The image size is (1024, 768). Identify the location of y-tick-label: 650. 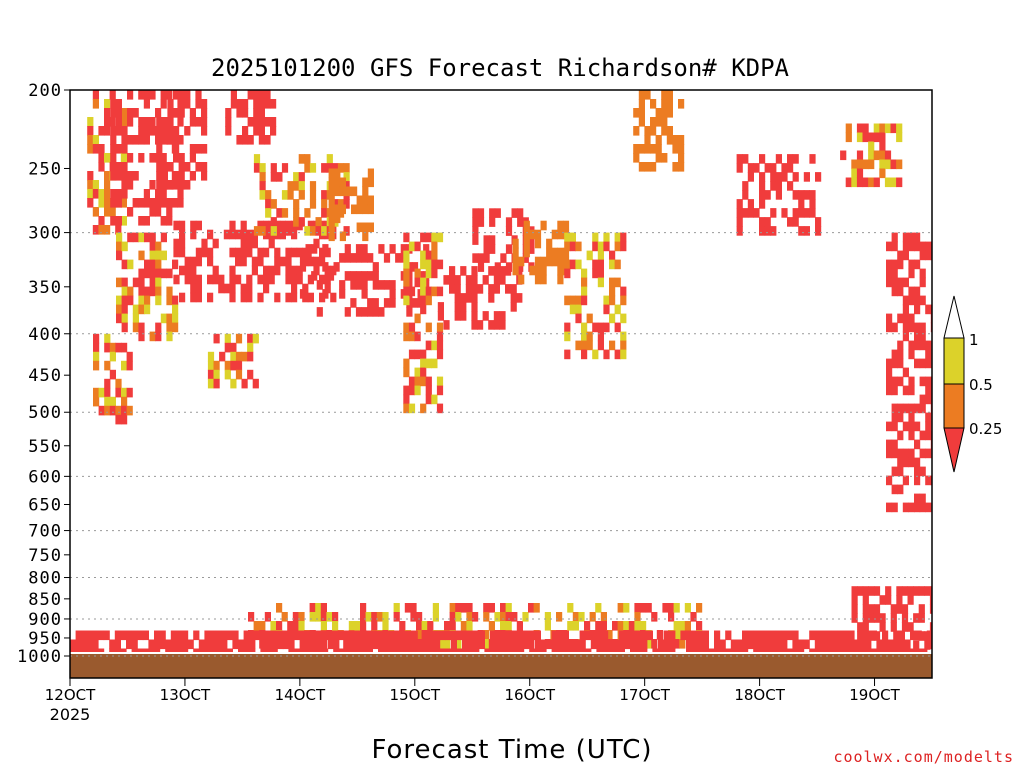
(45, 506).